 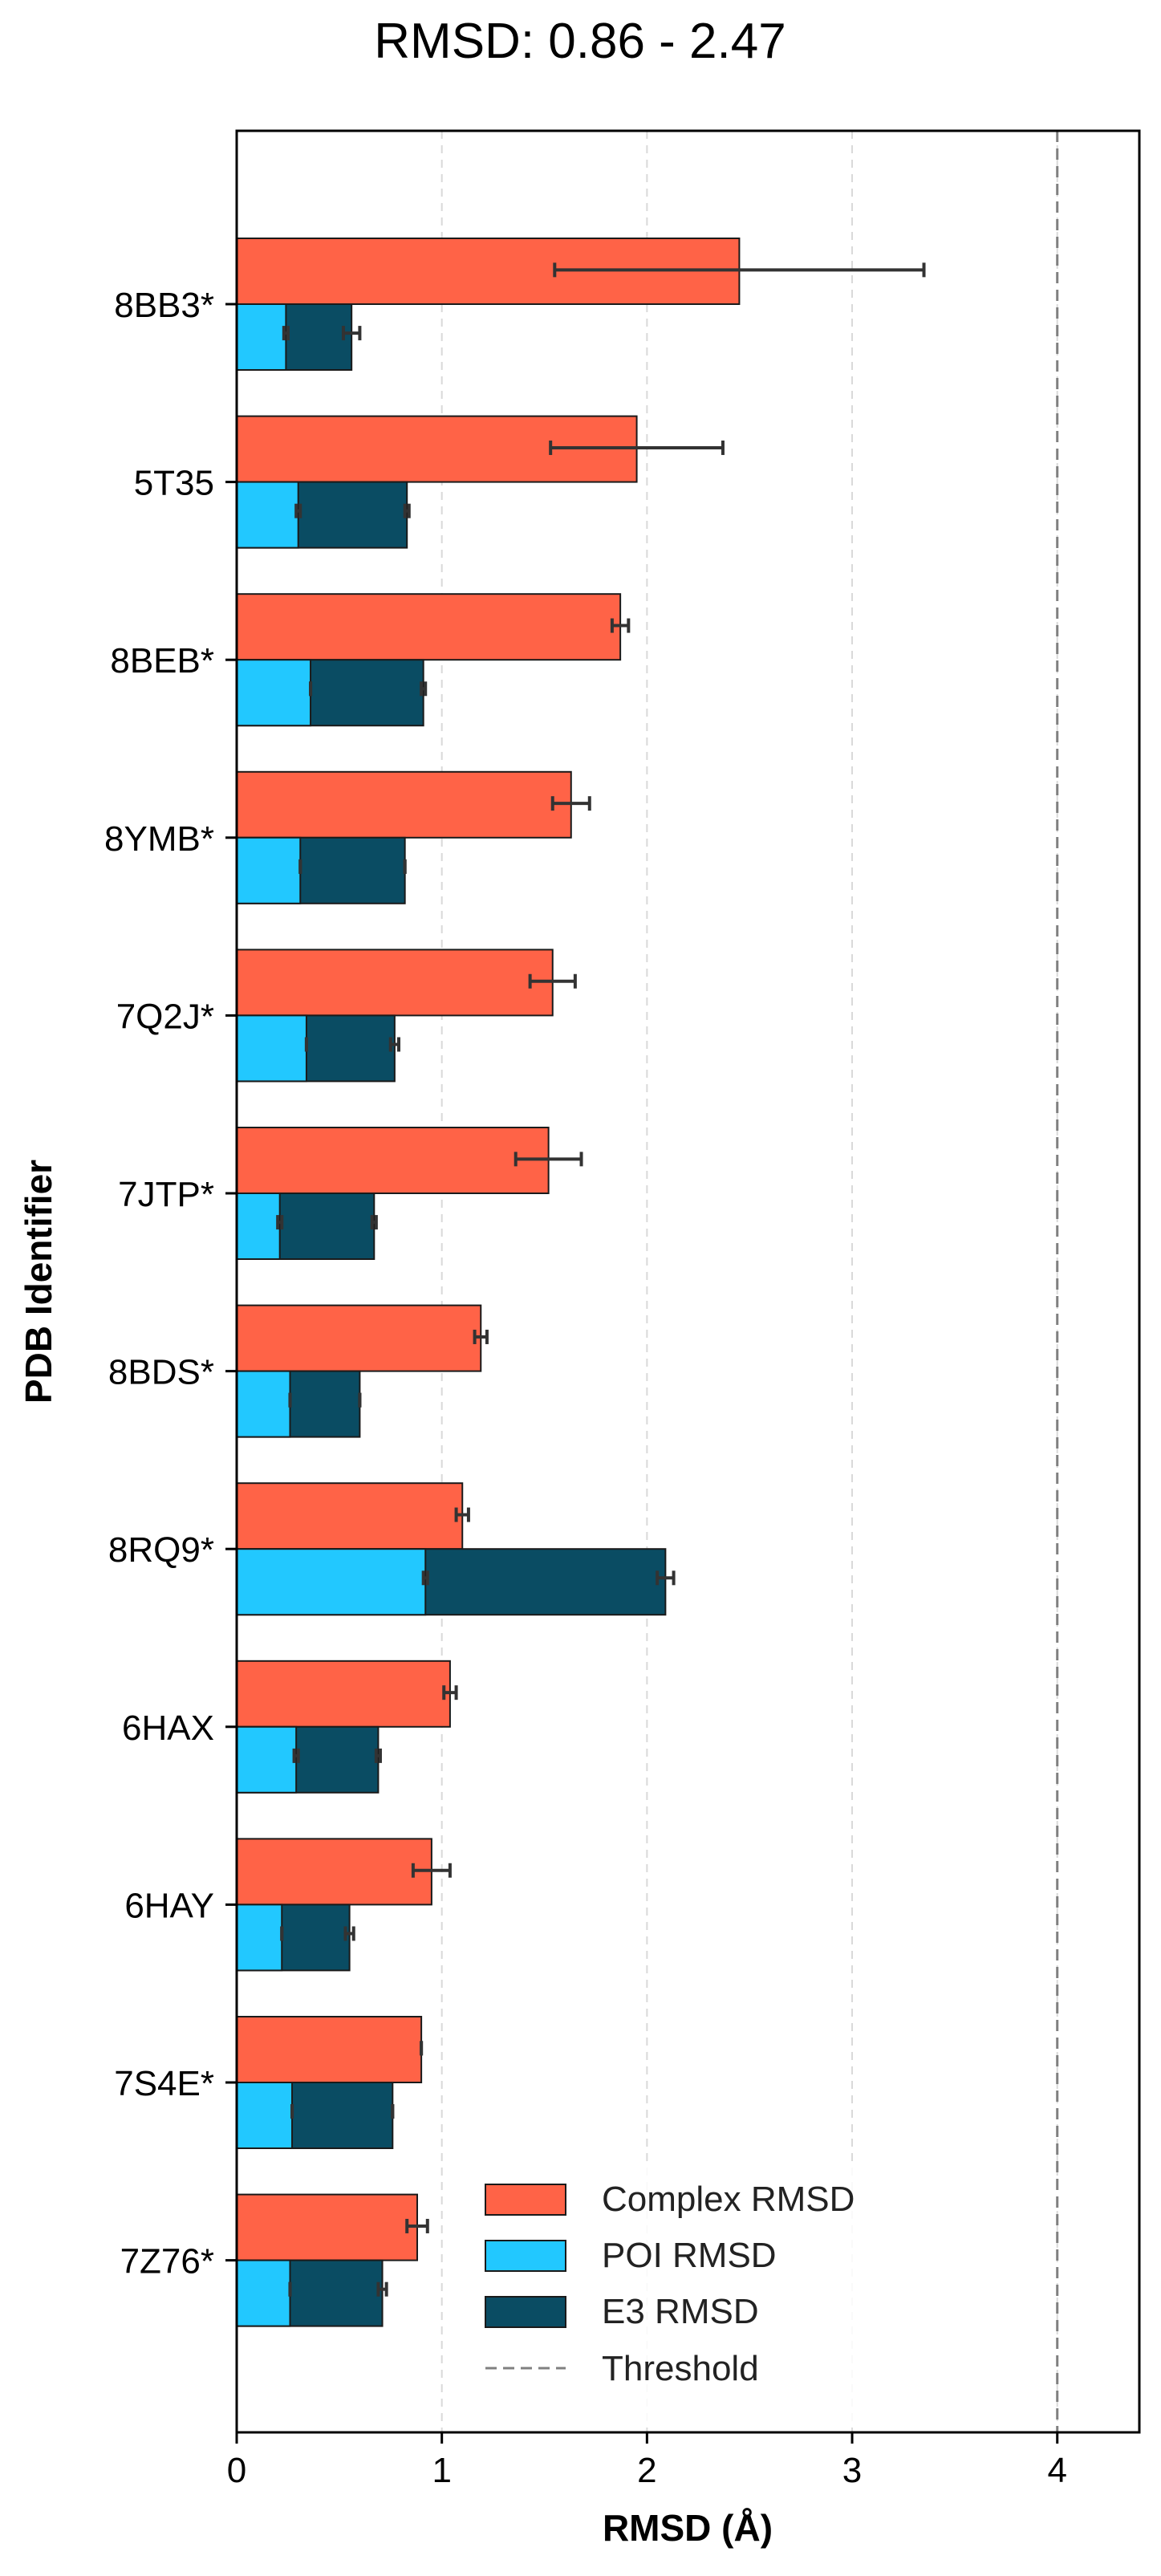 I want to click on x-tick-label: 4, so click(x=1056, y=2470).